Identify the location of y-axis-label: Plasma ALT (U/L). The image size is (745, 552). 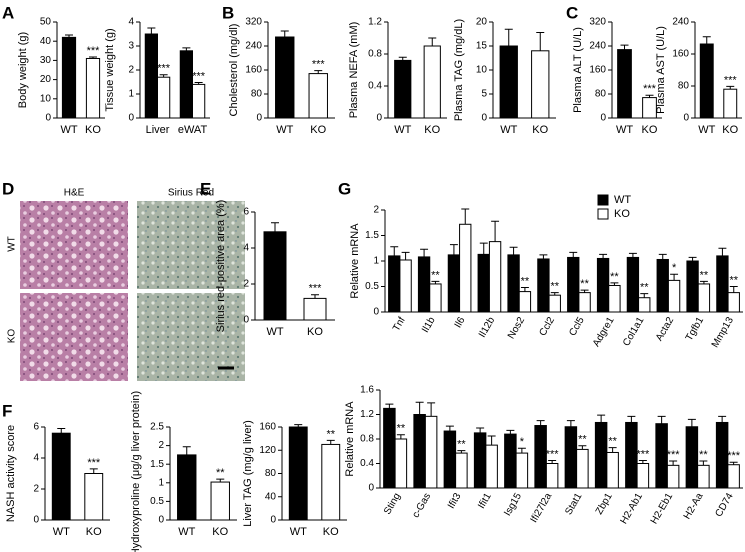
(578, 70).